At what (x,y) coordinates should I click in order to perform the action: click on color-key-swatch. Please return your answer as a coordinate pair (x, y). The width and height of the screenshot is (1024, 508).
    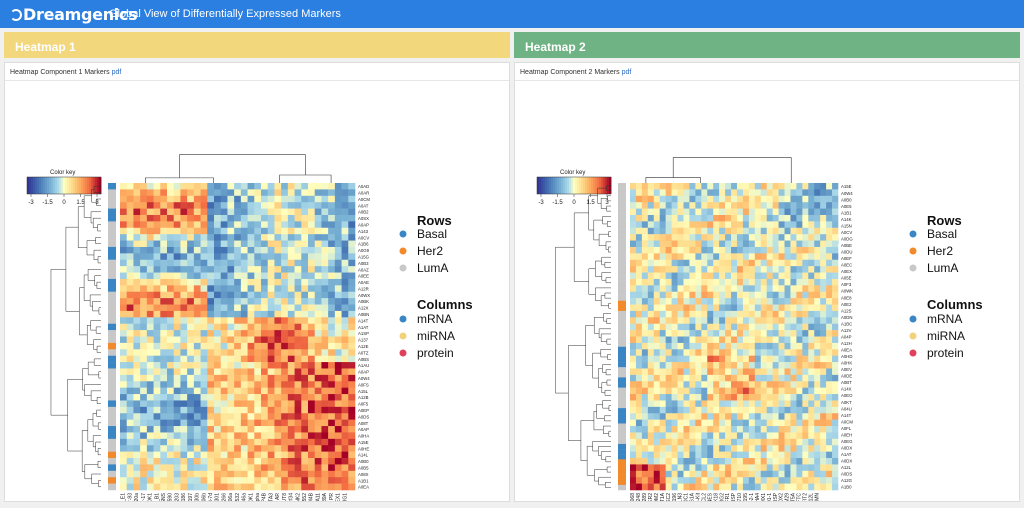
    Looking at the image, I should click on (78, 185).